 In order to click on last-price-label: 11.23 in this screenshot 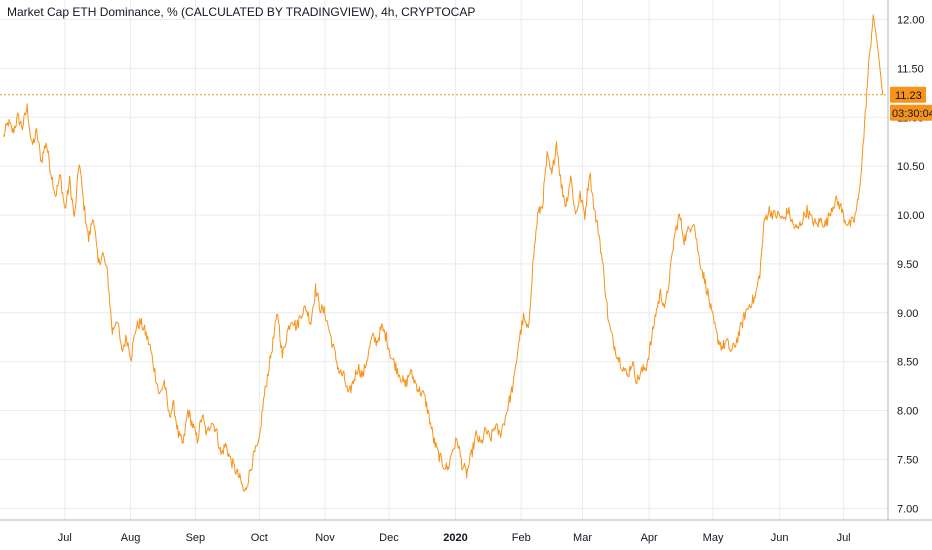, I will do `click(908, 96)`.